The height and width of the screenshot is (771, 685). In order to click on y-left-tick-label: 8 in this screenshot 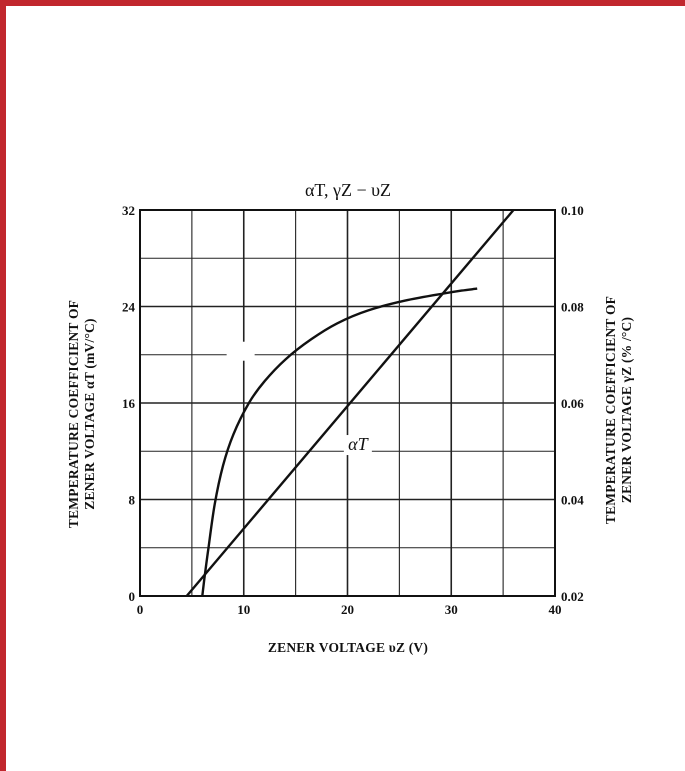, I will do `click(132, 500)`.